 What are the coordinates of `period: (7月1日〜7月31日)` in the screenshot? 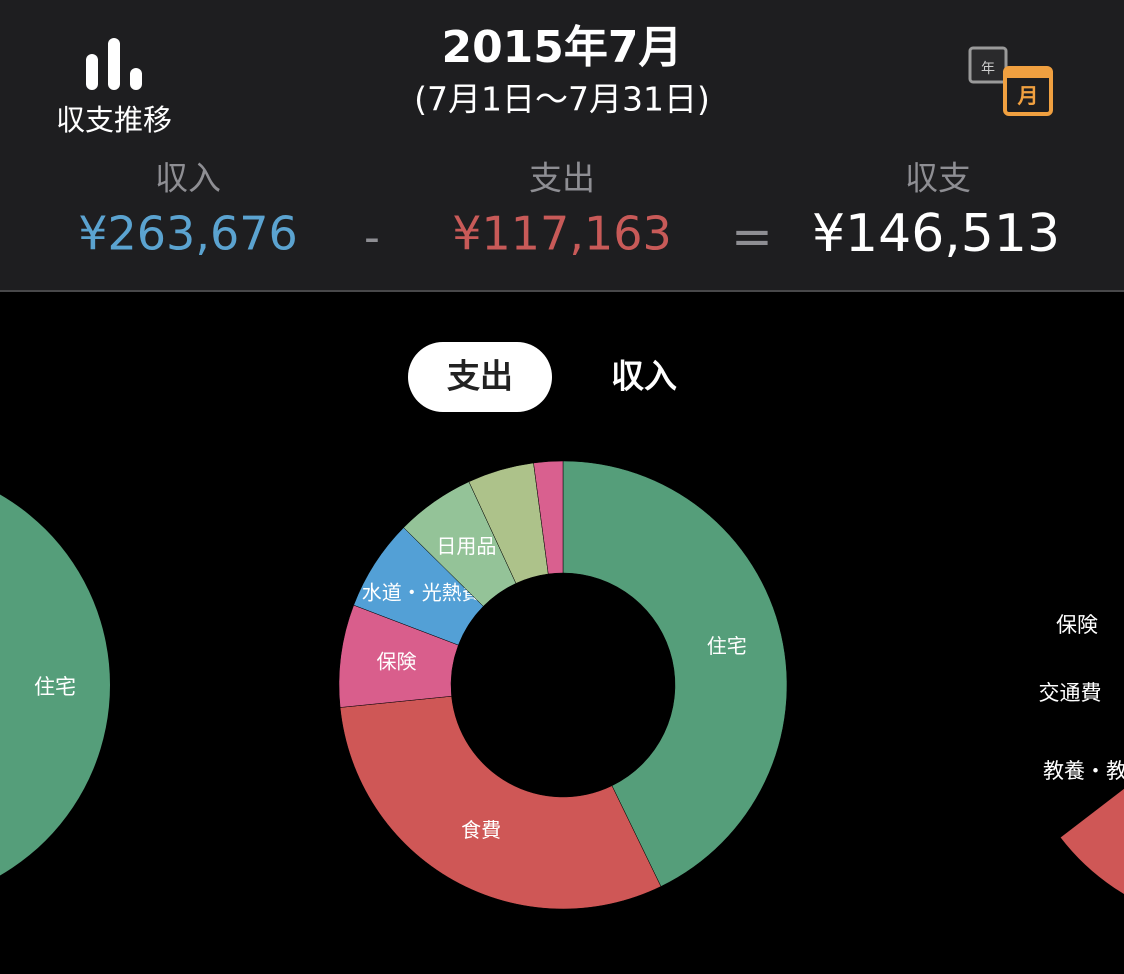 It's located at (562, 99).